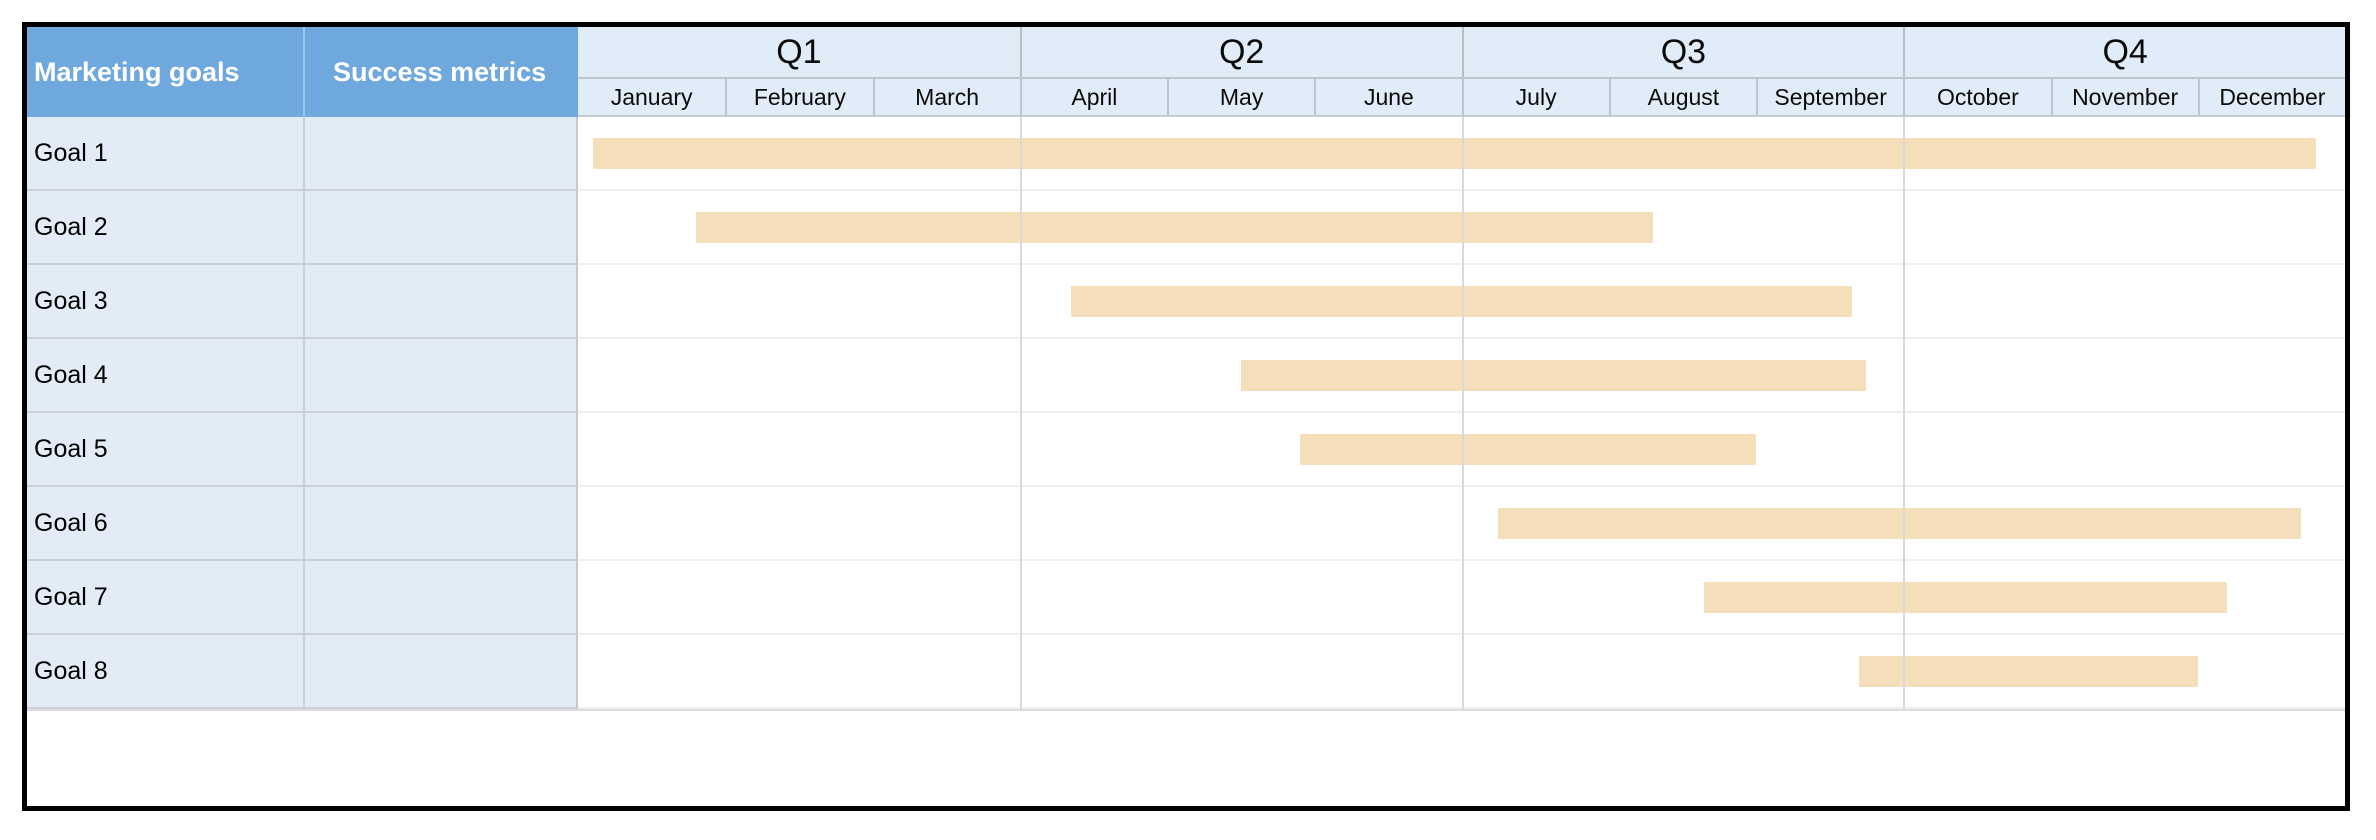 This screenshot has width=2376, height=840. What do you see at coordinates (71, 226) in the screenshot?
I see `goal-name-label: Goal 2` at bounding box center [71, 226].